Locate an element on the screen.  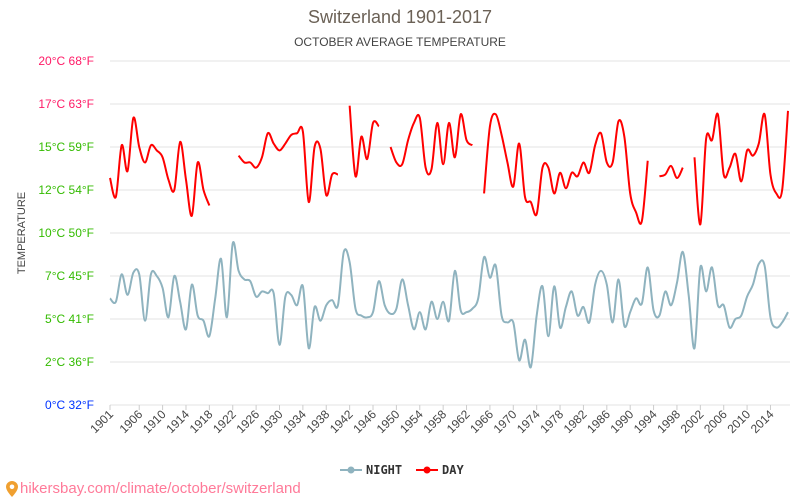
x-tick-label: 1982 is located at coordinates (575, 421).